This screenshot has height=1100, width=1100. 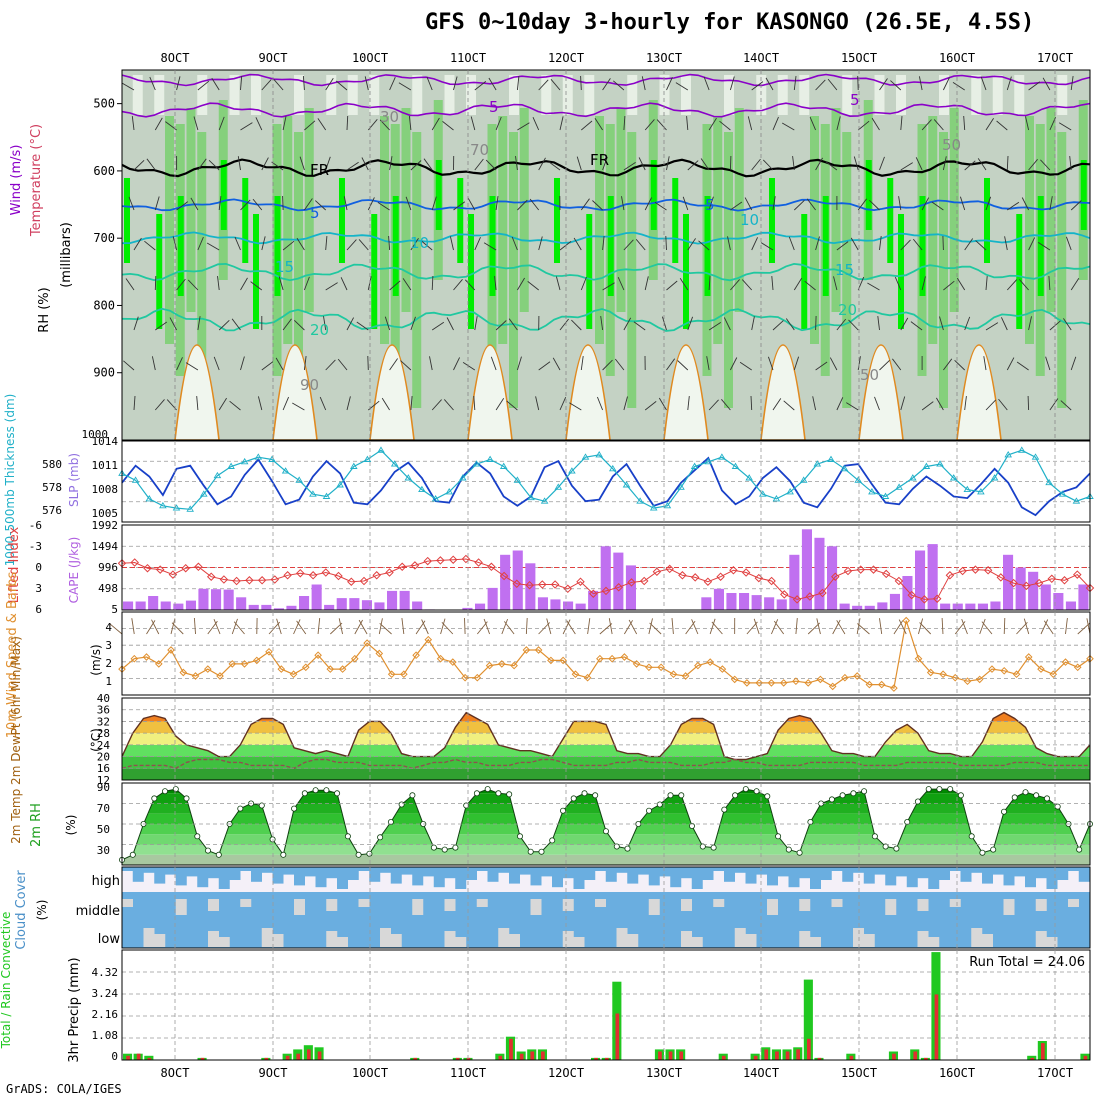 I want to click on cape-tick-label: 996, so click(x=108, y=567).